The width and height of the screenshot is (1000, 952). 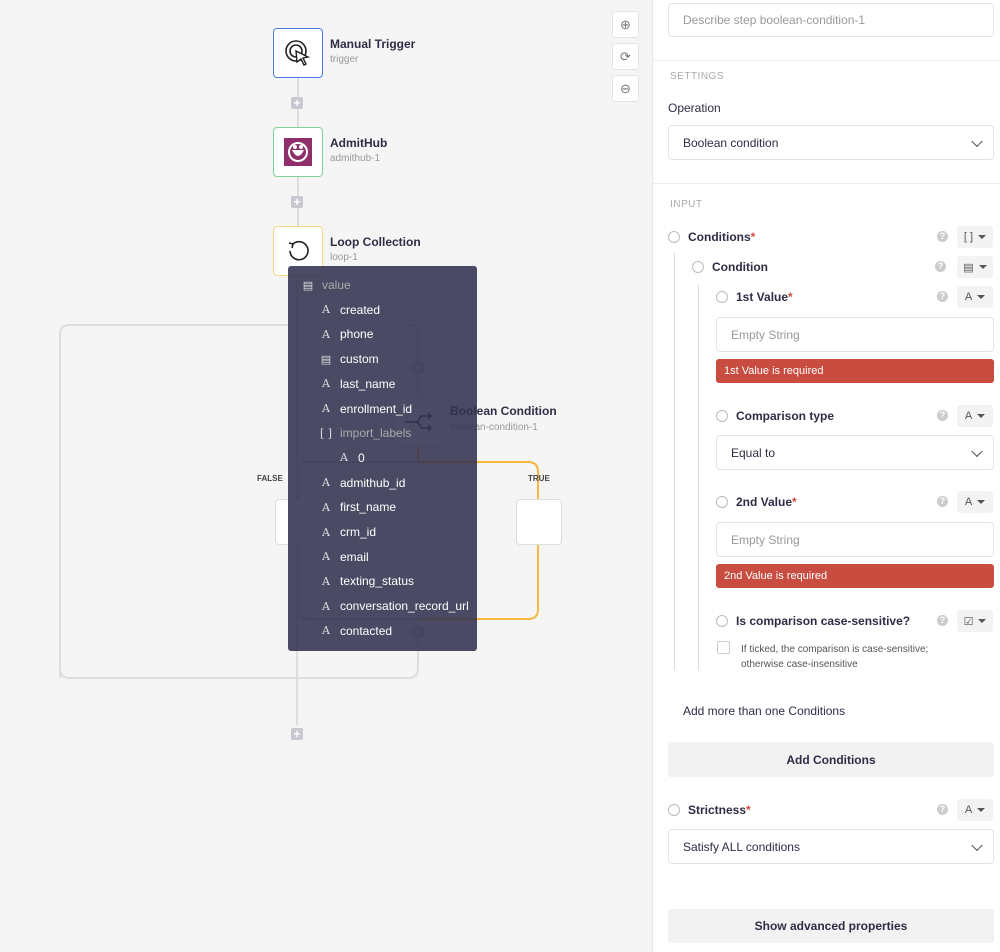 I want to click on show-advanced-button: Show advanced properties, so click(x=831, y=926).